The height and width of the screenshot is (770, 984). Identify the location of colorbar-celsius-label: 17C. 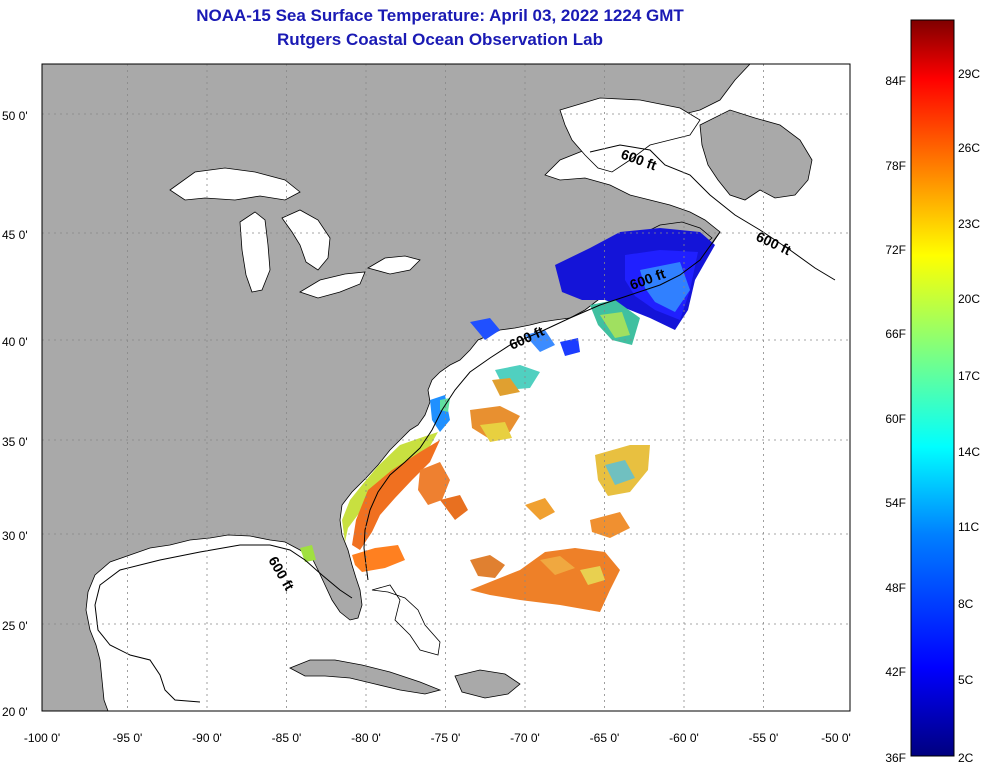
(969, 376).